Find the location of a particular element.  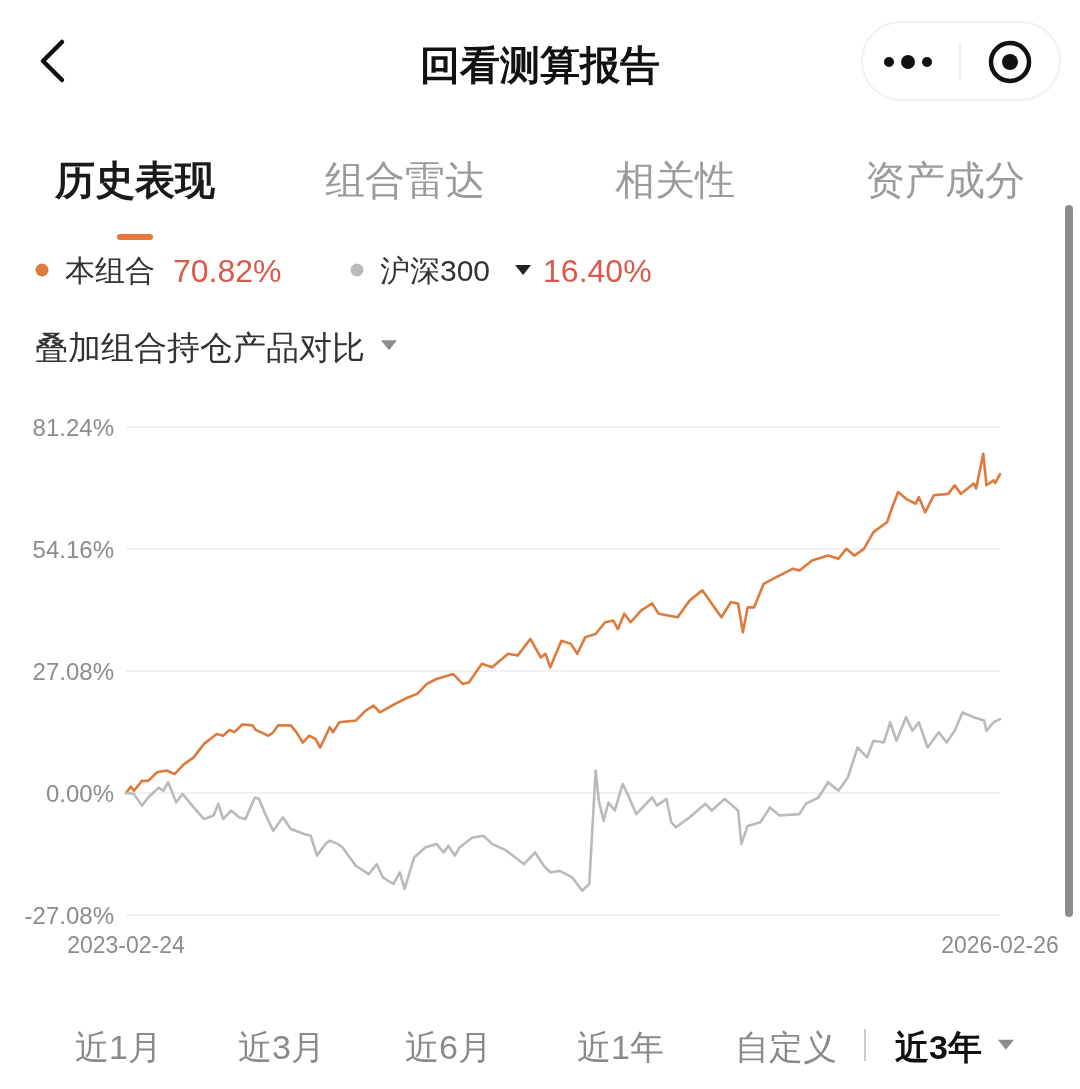

x-tick: 2023-02-24 is located at coordinates (126, 945).